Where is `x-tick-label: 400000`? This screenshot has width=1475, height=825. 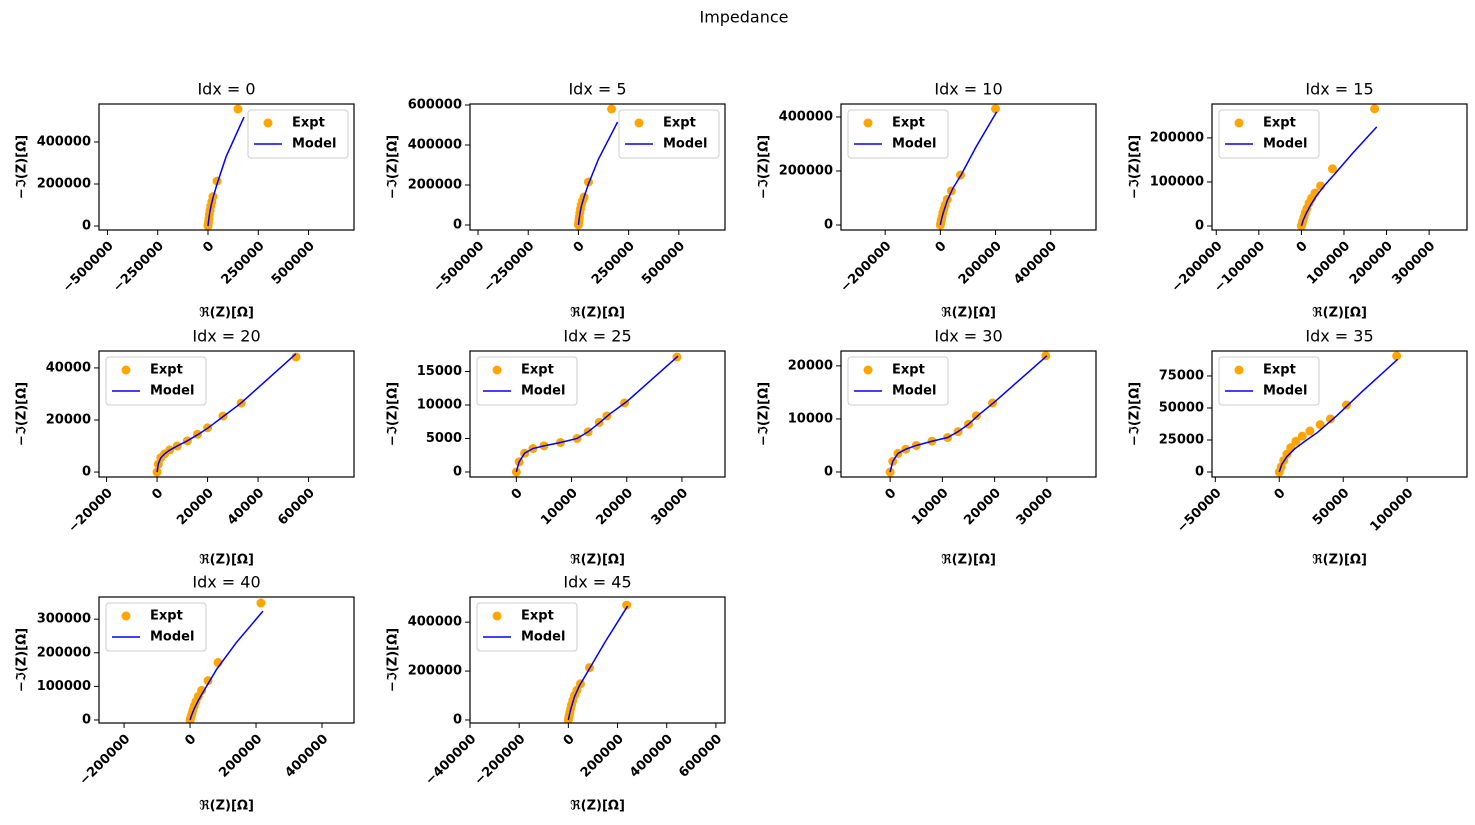 x-tick-label: 400000 is located at coordinates (651, 756).